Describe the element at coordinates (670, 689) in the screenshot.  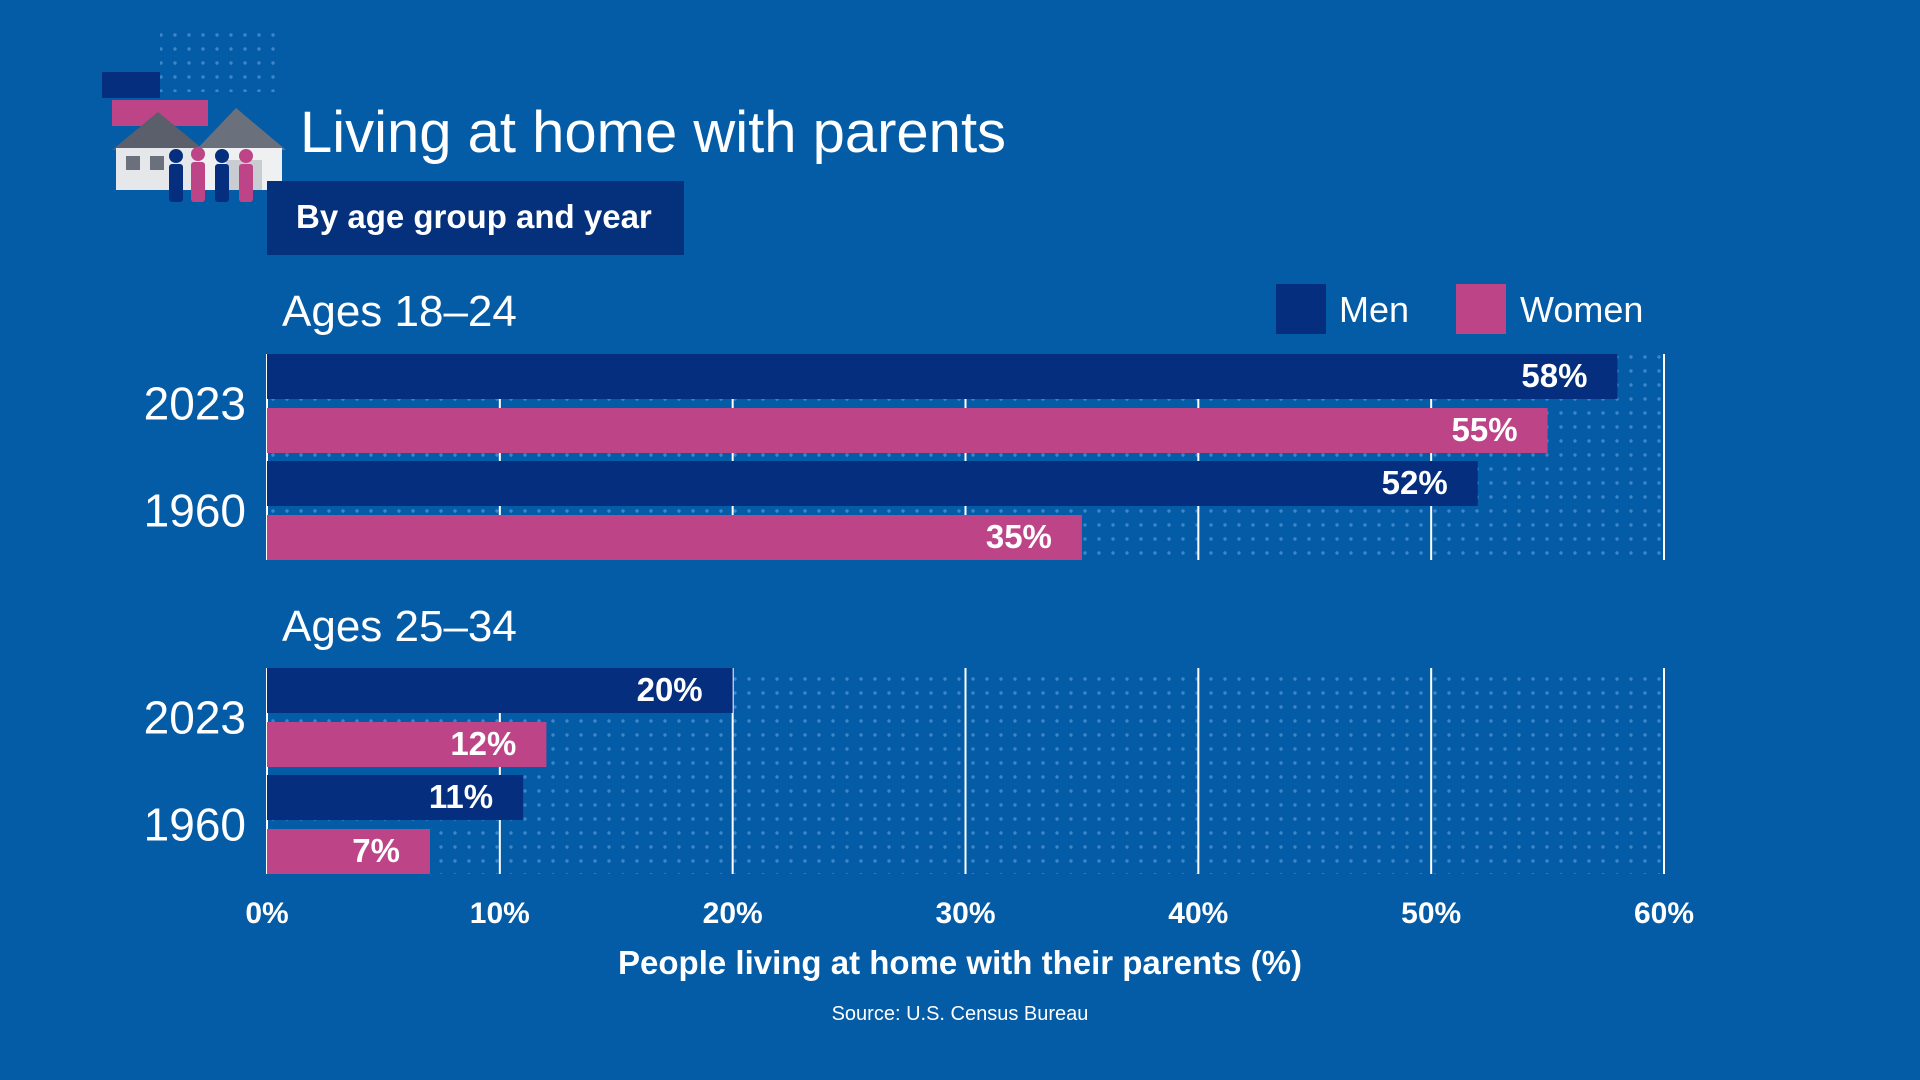
I see `bar-value-label: 20%` at that location.